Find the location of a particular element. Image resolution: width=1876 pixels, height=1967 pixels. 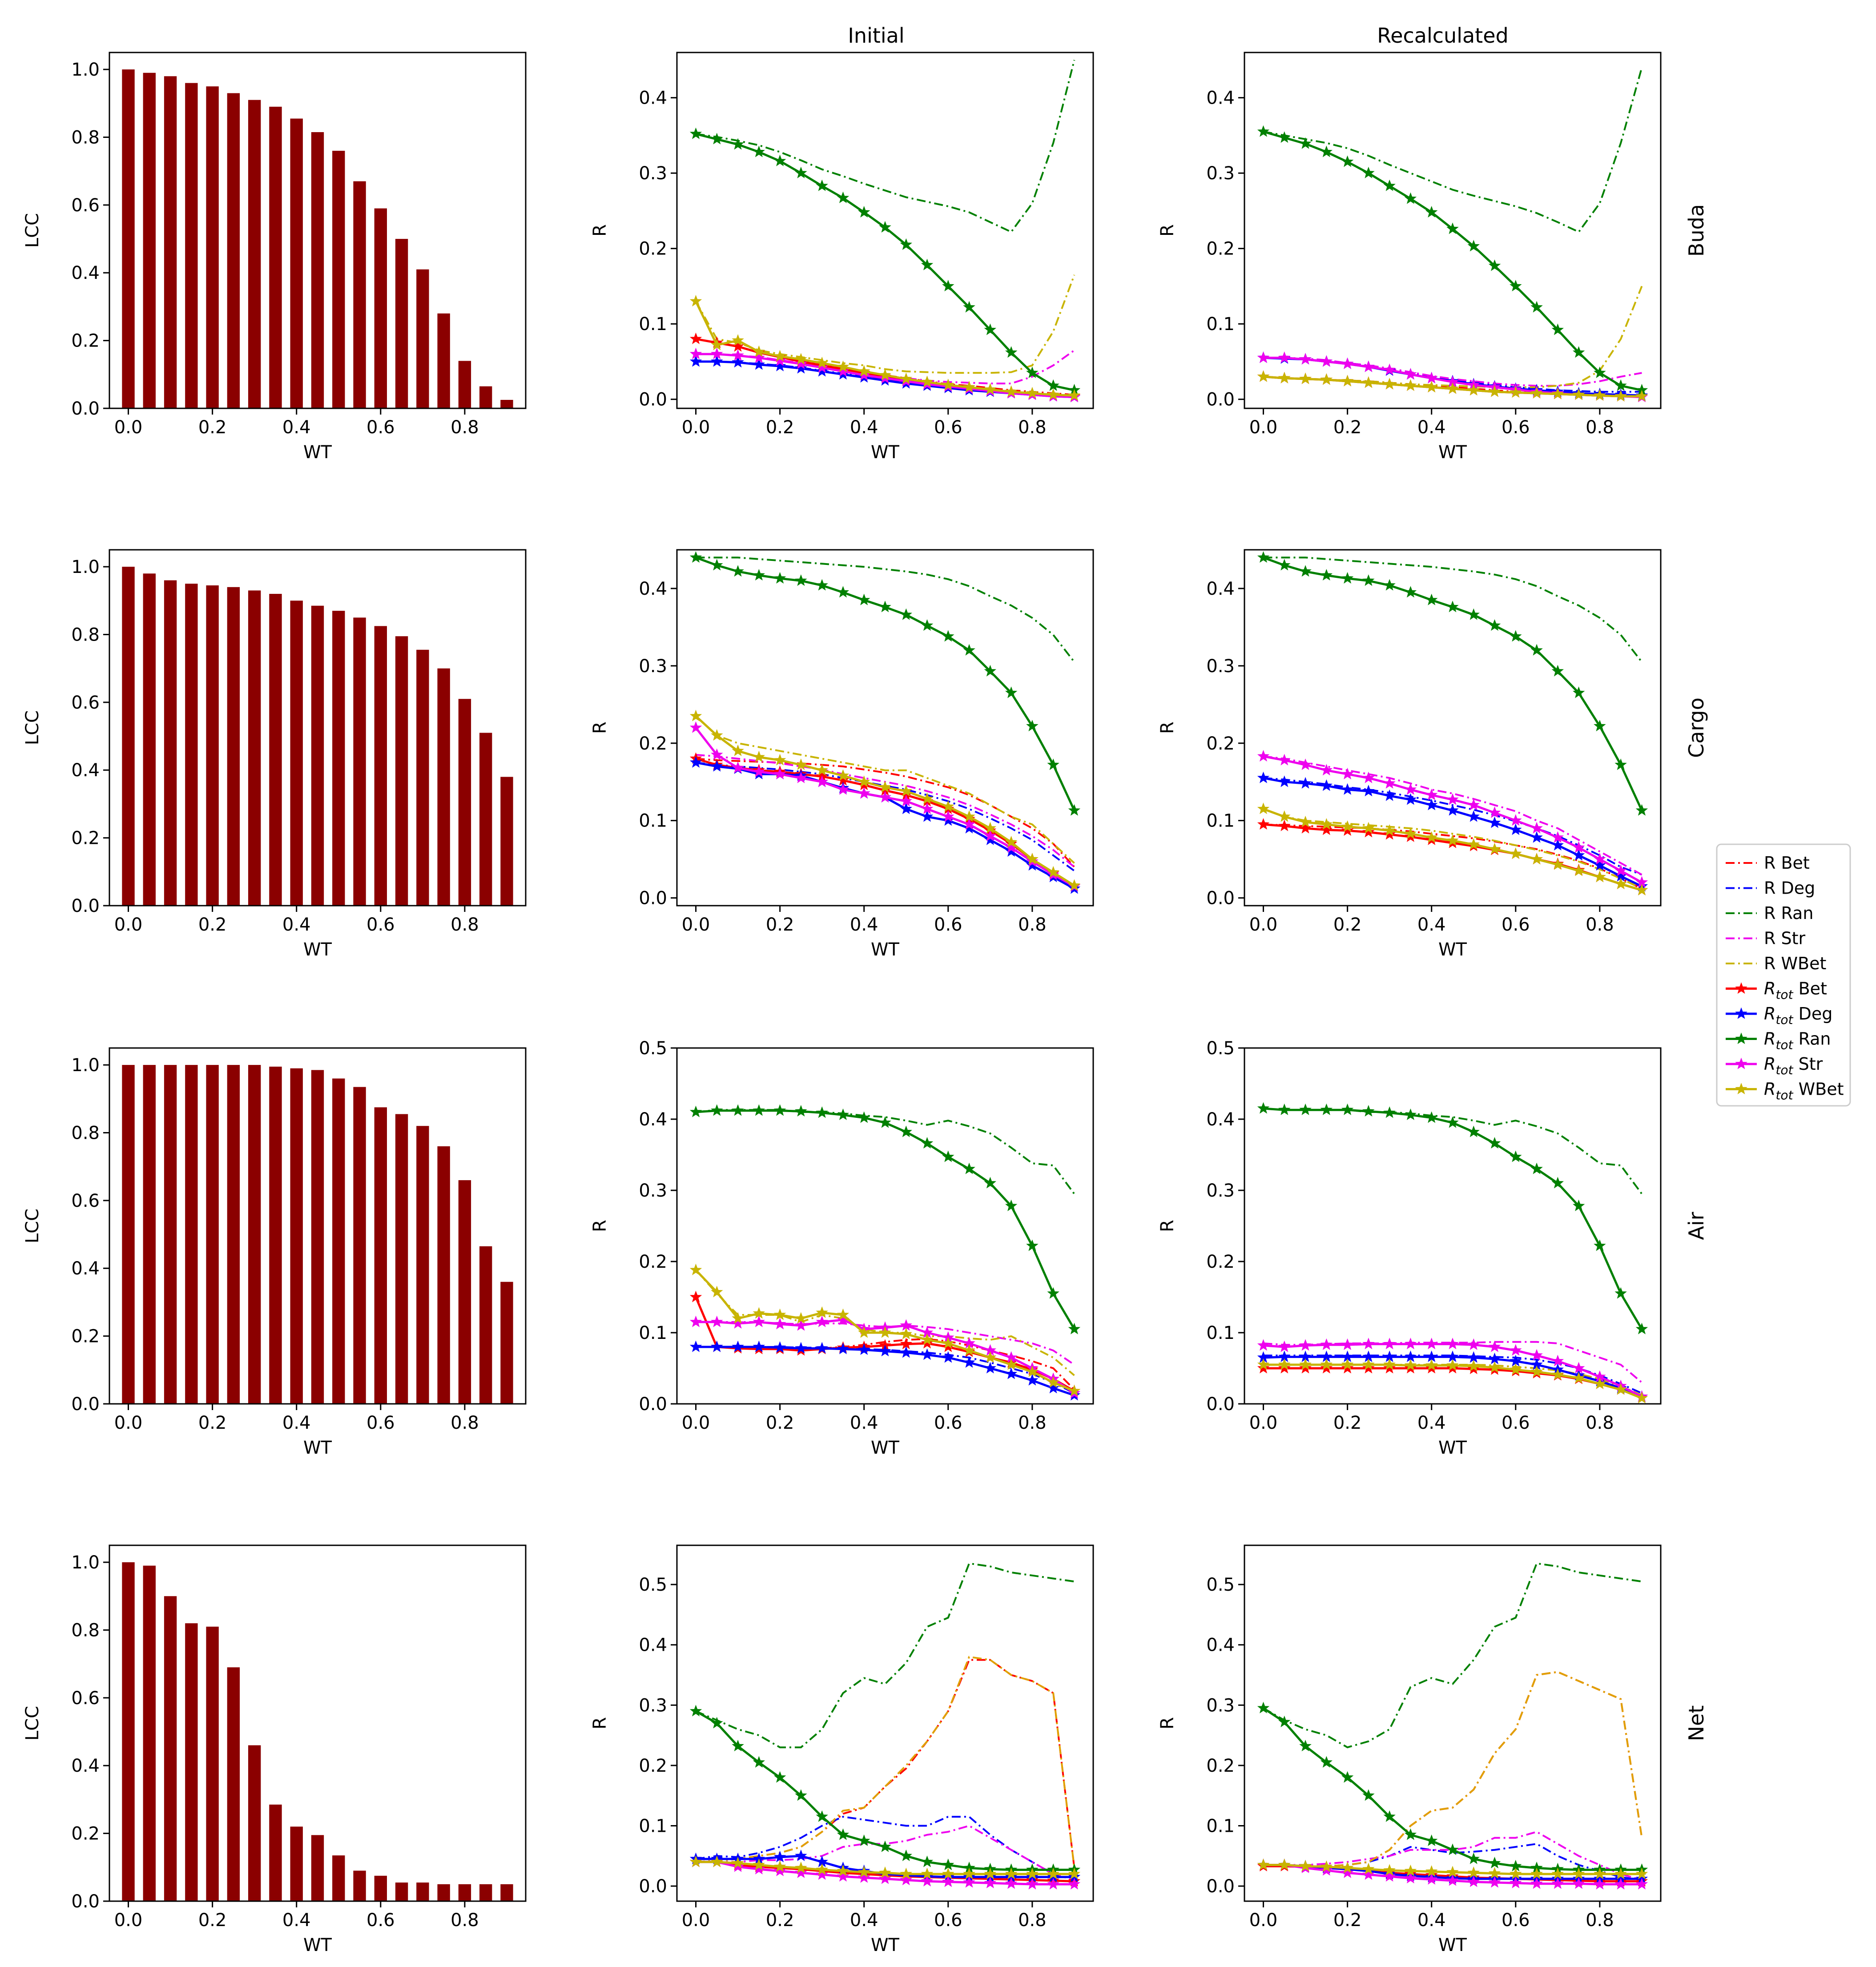

r-cargo-initial-frame is located at coordinates (885, 728).